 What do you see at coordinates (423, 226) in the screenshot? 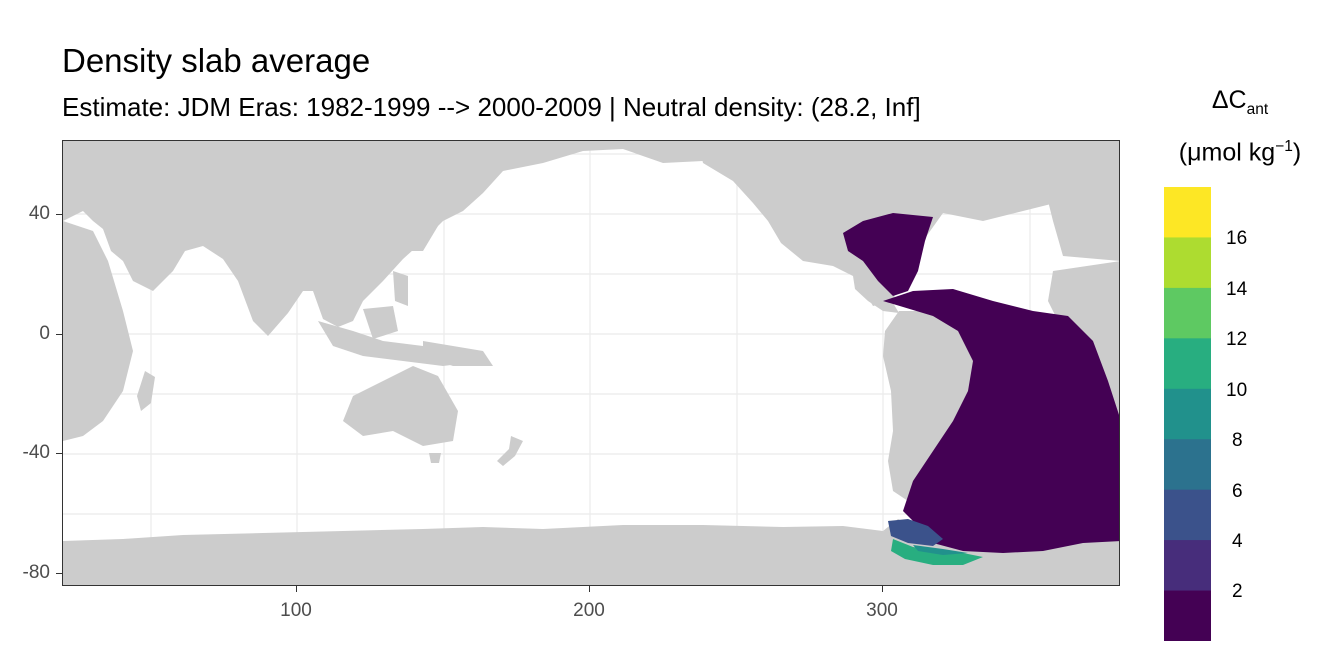
I see `land-japan` at bounding box center [423, 226].